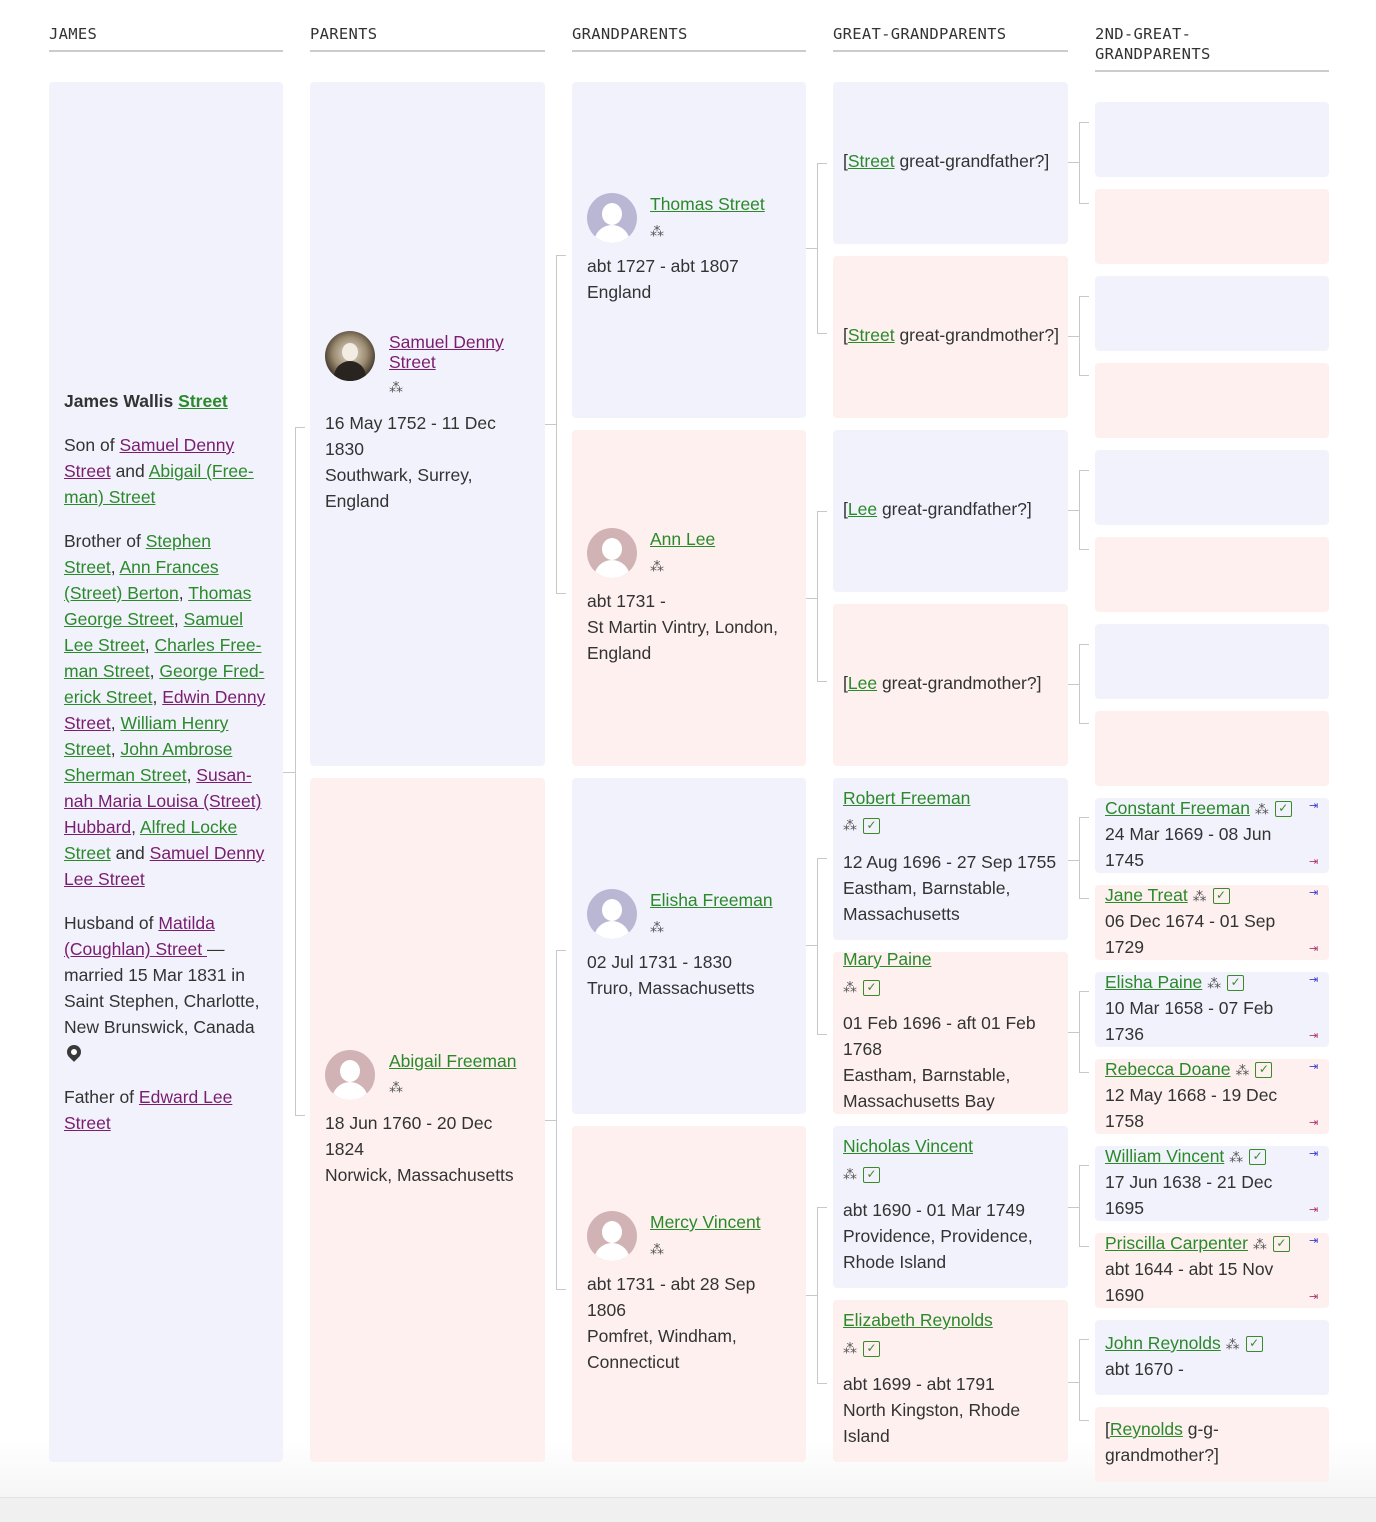 This screenshot has height=1522, width=1376. What do you see at coordinates (107, 671) in the screenshot?
I see `sibling-link: man Street` at bounding box center [107, 671].